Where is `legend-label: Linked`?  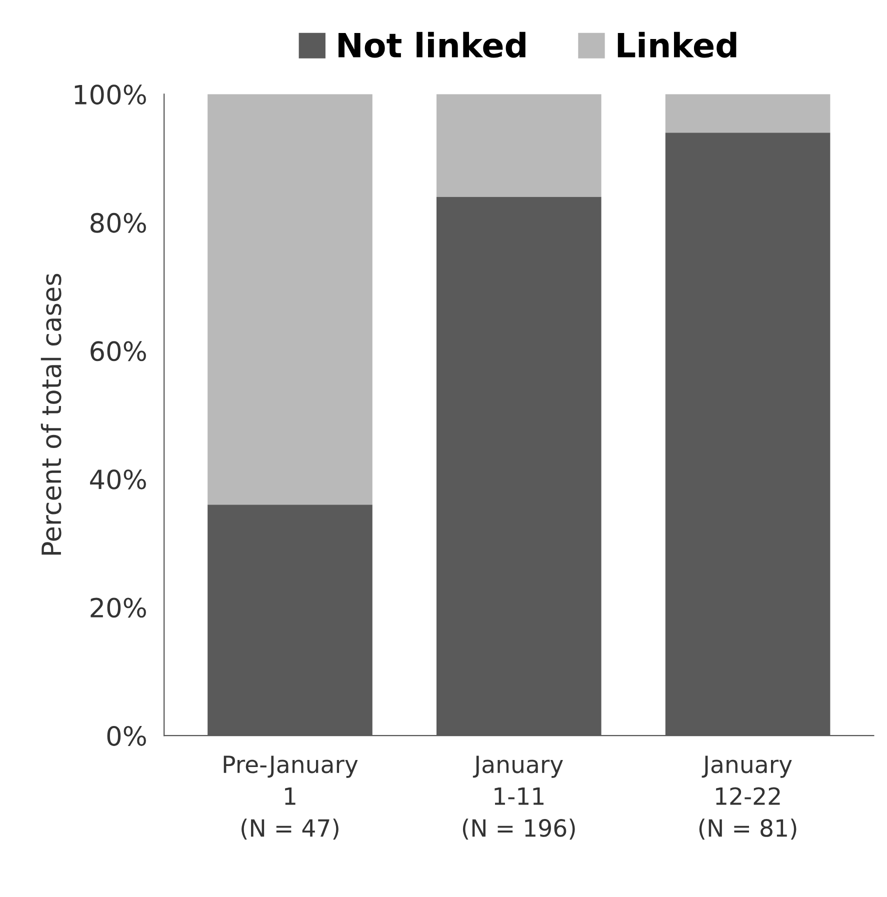
legend-label: Linked is located at coordinates (677, 45).